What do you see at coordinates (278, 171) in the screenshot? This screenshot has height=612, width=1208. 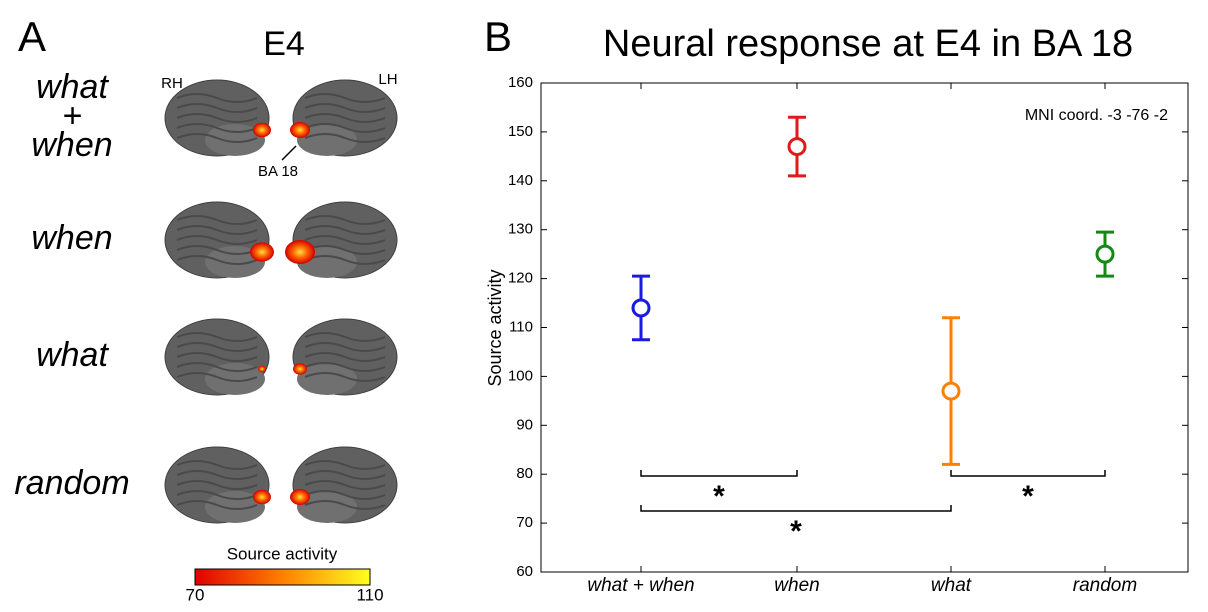 I see `region-label: BA 18` at bounding box center [278, 171].